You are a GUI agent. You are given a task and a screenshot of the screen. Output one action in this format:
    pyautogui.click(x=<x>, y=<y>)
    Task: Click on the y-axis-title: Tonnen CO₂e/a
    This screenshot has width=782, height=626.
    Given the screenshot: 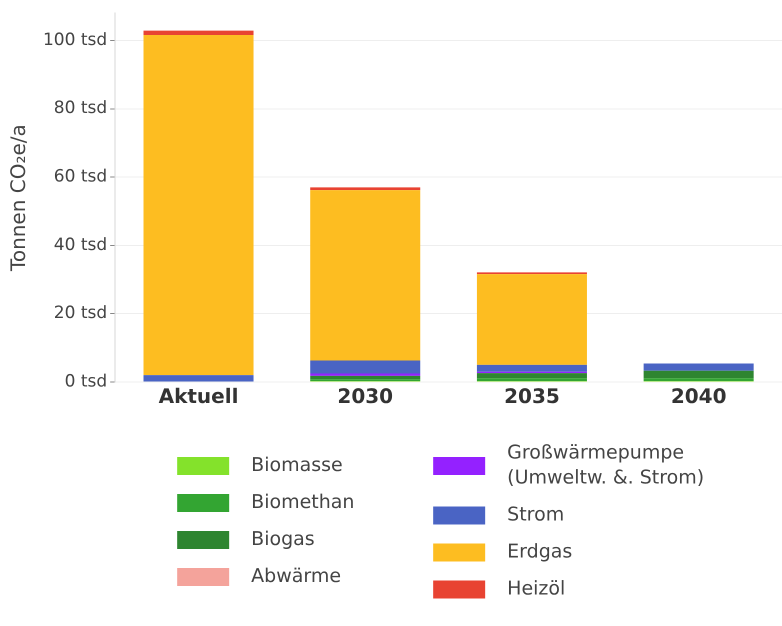 What is the action you would take?
    pyautogui.click(x=18, y=198)
    